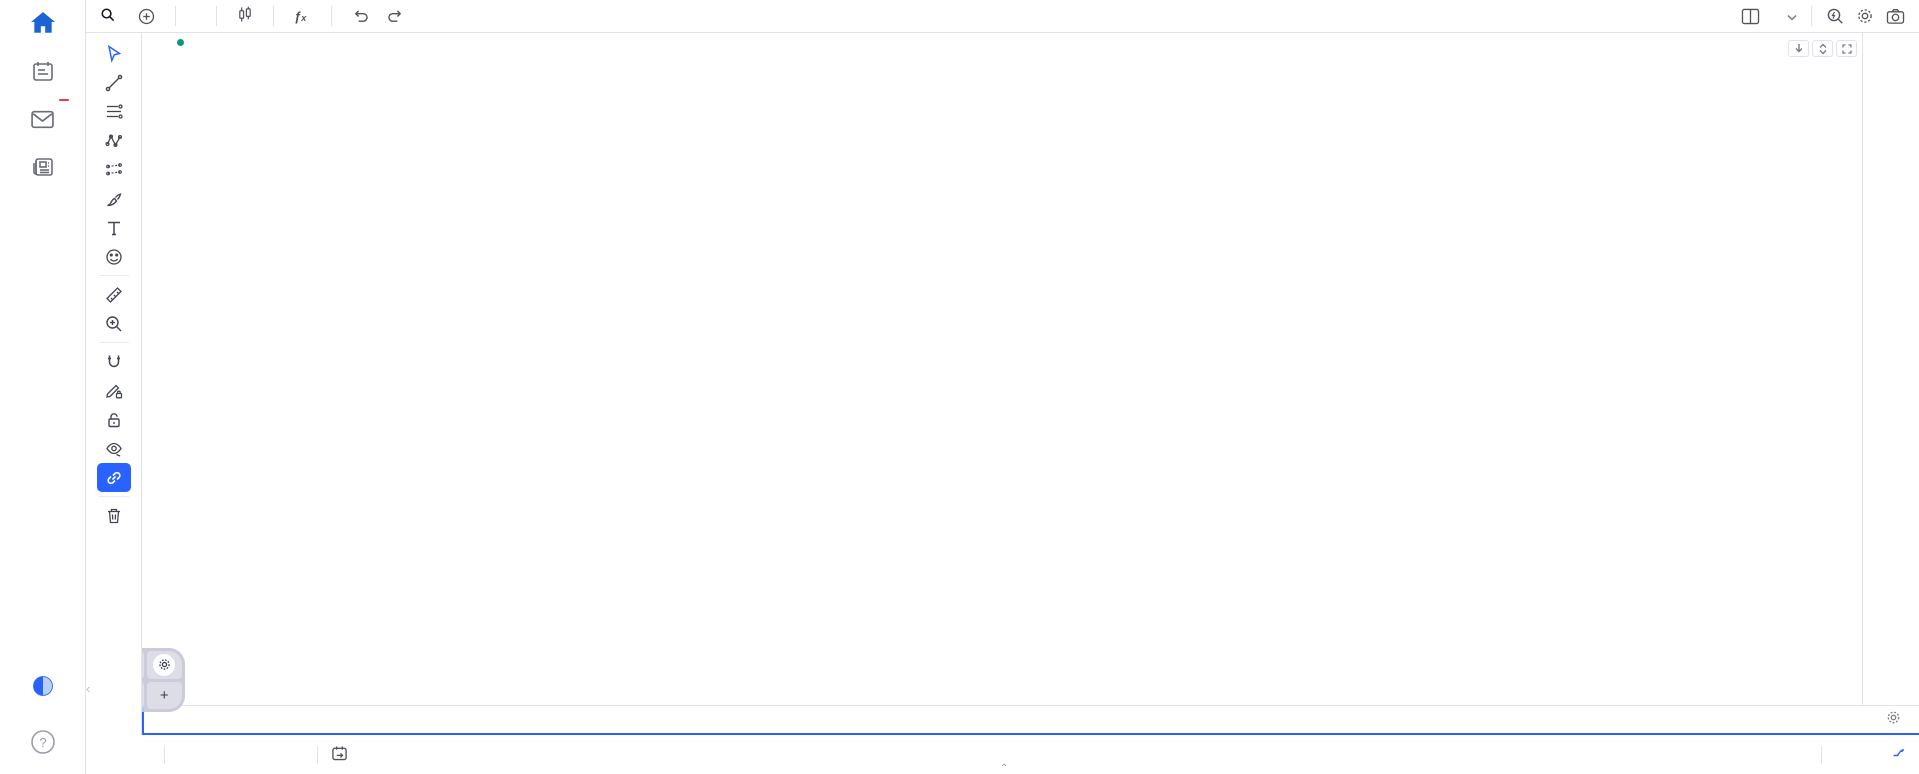 This screenshot has width=1919, height=774. I want to click on indicators-button: ƒx, so click(302, 16).